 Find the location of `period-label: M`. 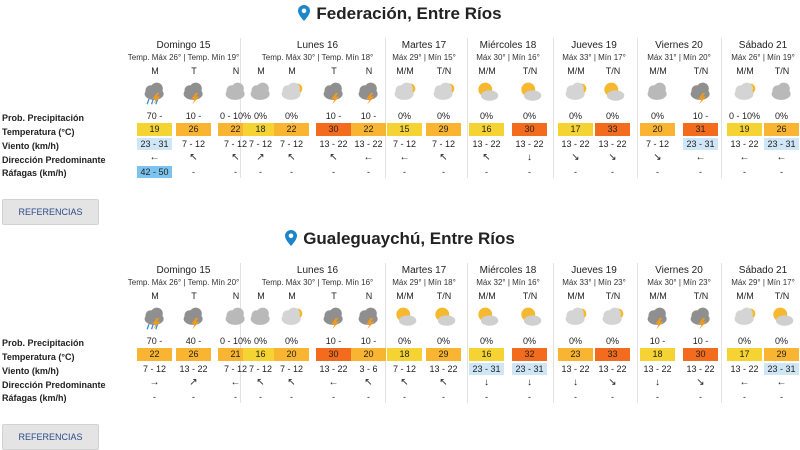

period-label: M is located at coordinates (261, 71).